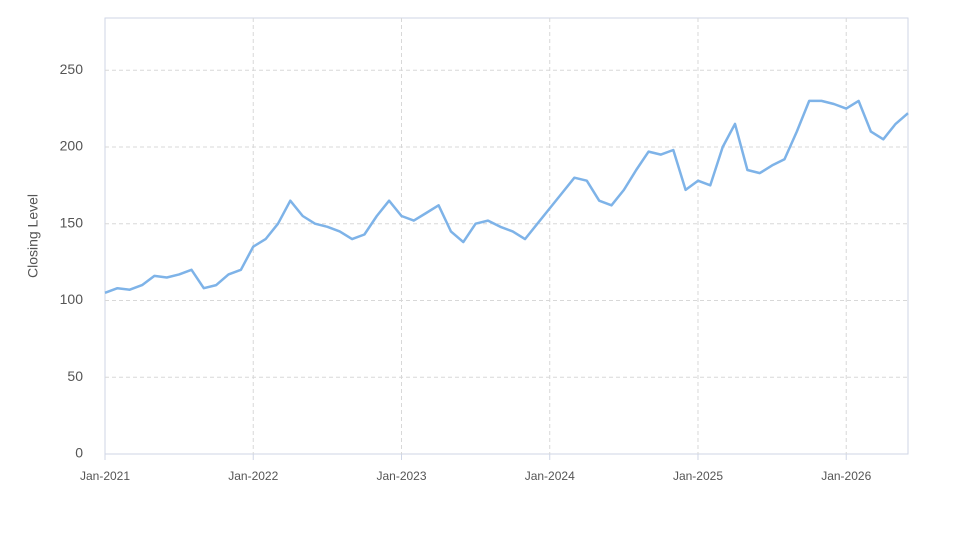 This screenshot has height=547, width=973. Describe the element at coordinates (33, 236) in the screenshot. I see `y-axis-label: Closing Level` at that location.